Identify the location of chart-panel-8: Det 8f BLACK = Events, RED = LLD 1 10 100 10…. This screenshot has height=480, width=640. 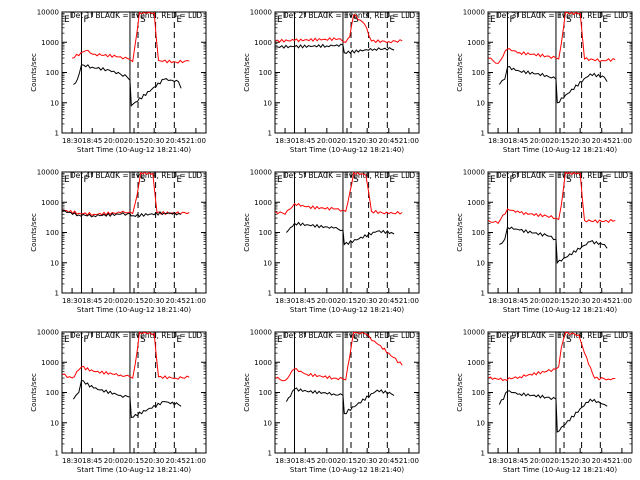
(331, 401).